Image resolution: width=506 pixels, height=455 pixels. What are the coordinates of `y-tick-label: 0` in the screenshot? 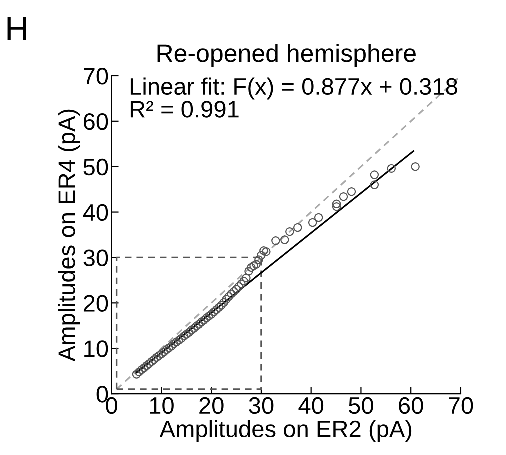 It's located at (102, 394).